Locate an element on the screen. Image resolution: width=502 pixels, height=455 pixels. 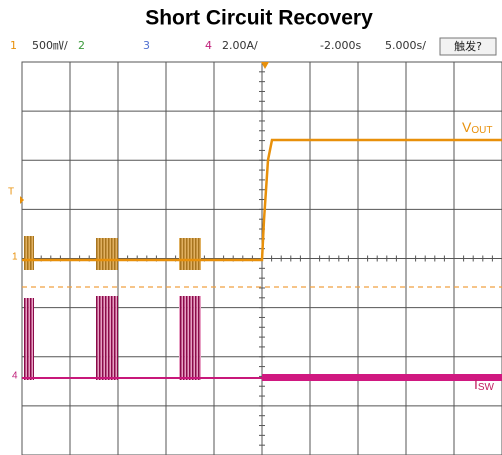
timebase: 5.000s/ is located at coordinates (405, 45).